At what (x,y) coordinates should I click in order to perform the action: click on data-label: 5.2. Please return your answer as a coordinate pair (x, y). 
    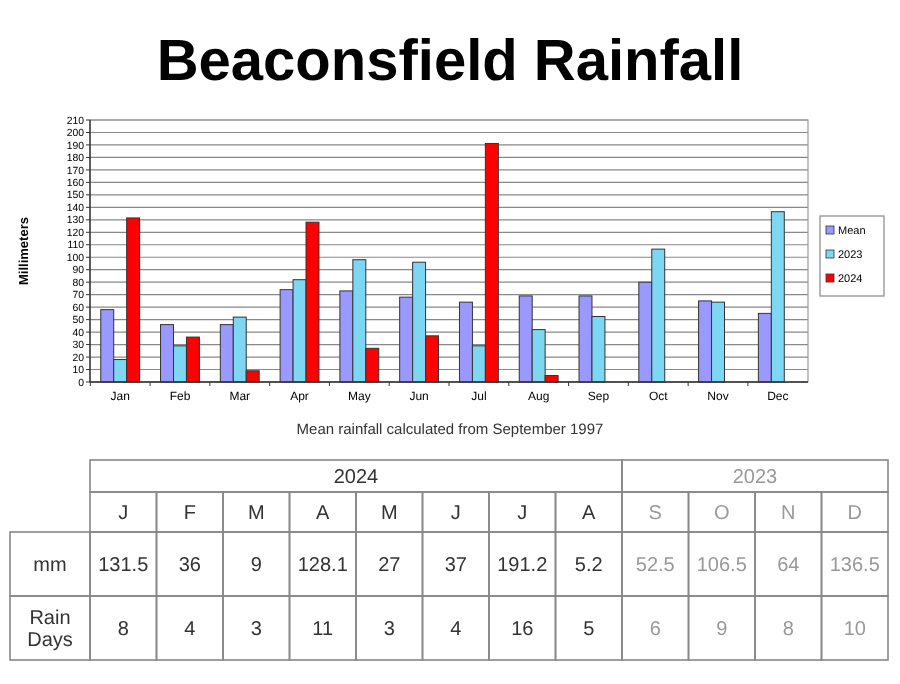
    Looking at the image, I should click on (589, 566).